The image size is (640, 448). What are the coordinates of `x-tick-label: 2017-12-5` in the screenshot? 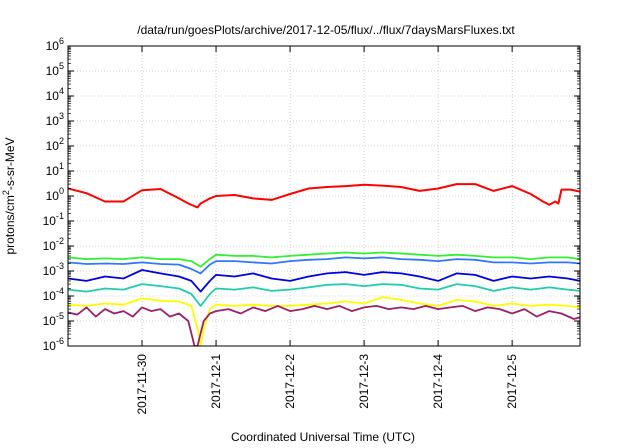 It's located at (512, 381).